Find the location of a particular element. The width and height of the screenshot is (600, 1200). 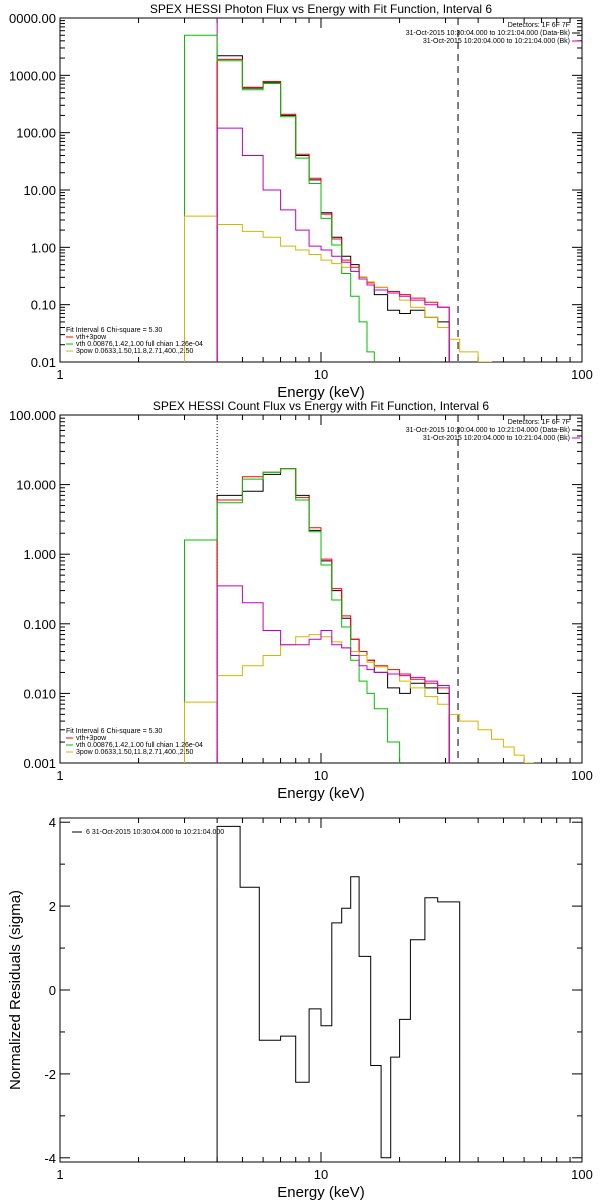

y-tick-label: 0.01 is located at coordinates (43, 362).